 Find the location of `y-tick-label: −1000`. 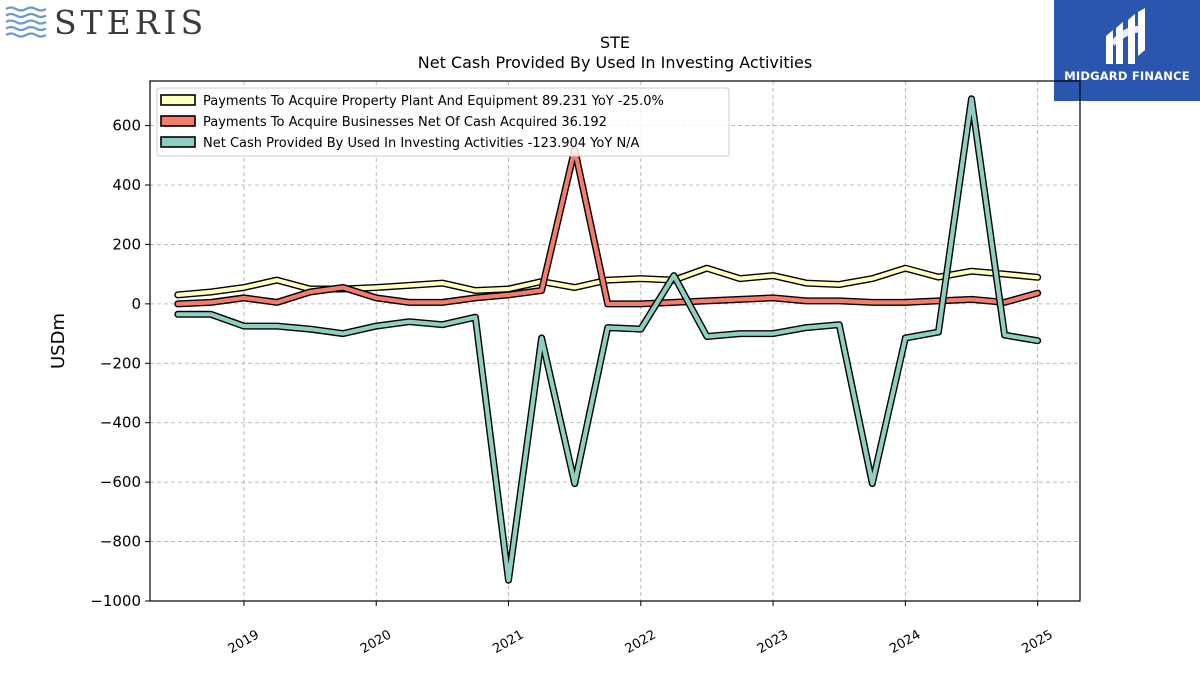

y-tick-label: −1000 is located at coordinates (115, 601).